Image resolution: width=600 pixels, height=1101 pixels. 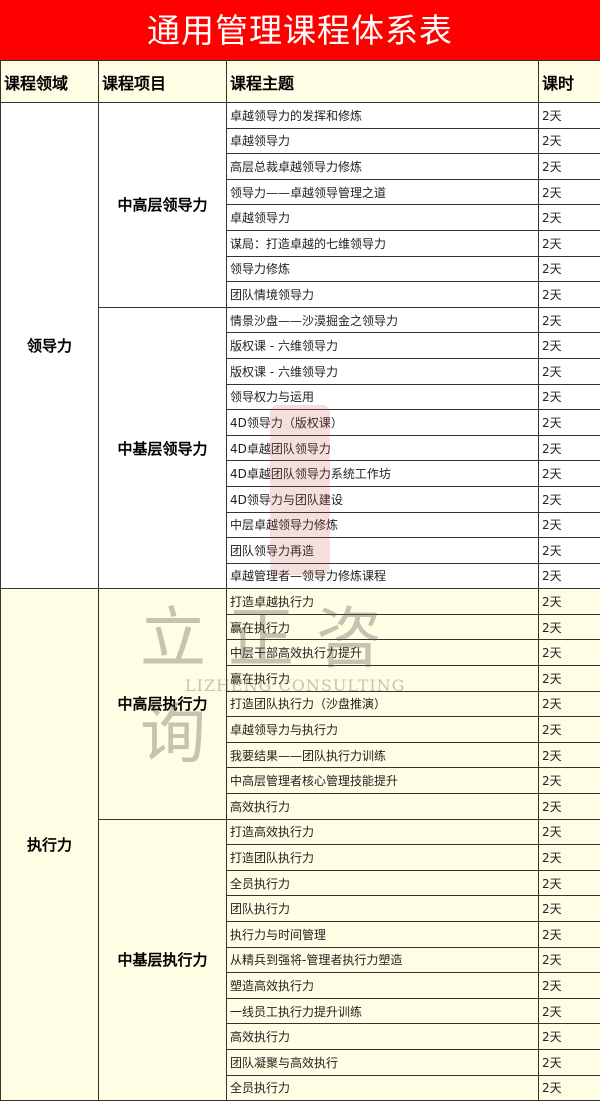 What do you see at coordinates (382, 243) in the screenshot?
I see `topic-cell: 谋局：打造卓越的七维领导力` at bounding box center [382, 243].